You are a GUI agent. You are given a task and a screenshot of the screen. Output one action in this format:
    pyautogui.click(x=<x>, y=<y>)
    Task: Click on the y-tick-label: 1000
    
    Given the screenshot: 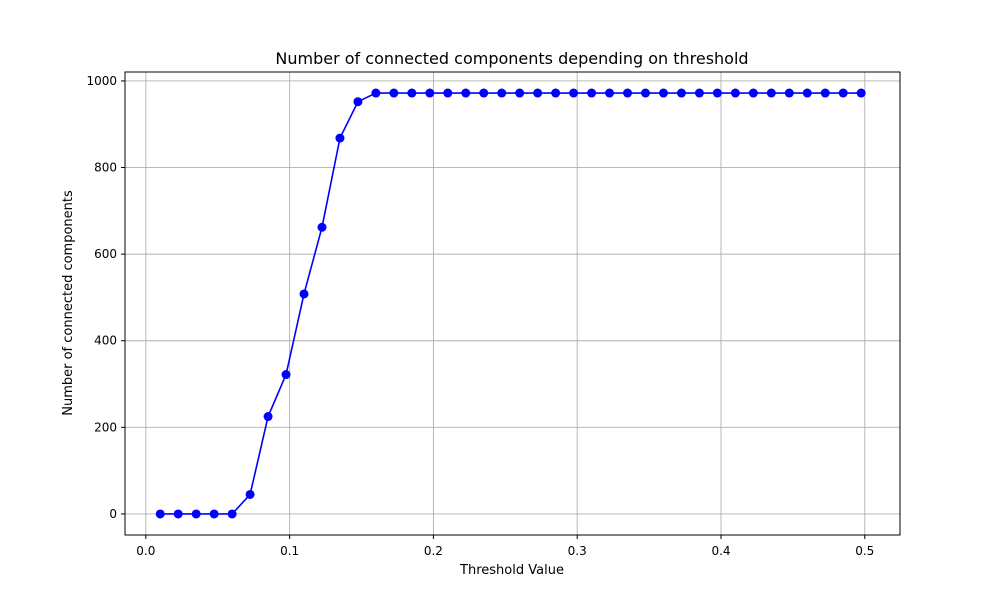 What is the action you would take?
    pyautogui.click(x=101, y=81)
    